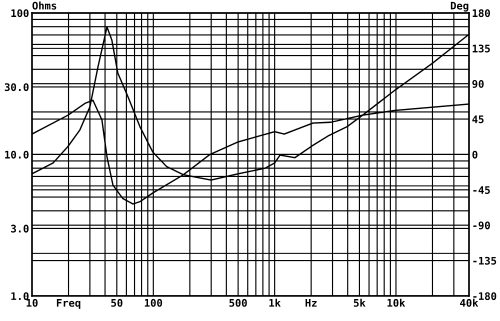 Image resolution: width=500 pixels, height=321 pixels. What do you see at coordinates (20, 228) in the screenshot?
I see `y-tick-label: 3.0` at bounding box center [20, 228].